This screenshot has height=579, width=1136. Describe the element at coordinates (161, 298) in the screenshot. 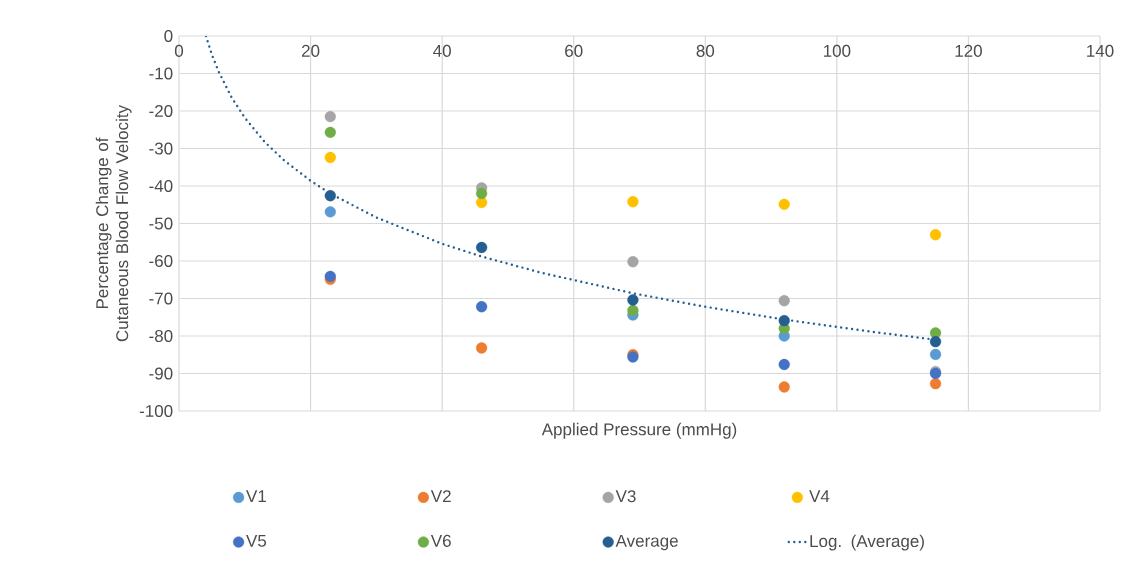

I see `y-tick-label: -70` at that location.